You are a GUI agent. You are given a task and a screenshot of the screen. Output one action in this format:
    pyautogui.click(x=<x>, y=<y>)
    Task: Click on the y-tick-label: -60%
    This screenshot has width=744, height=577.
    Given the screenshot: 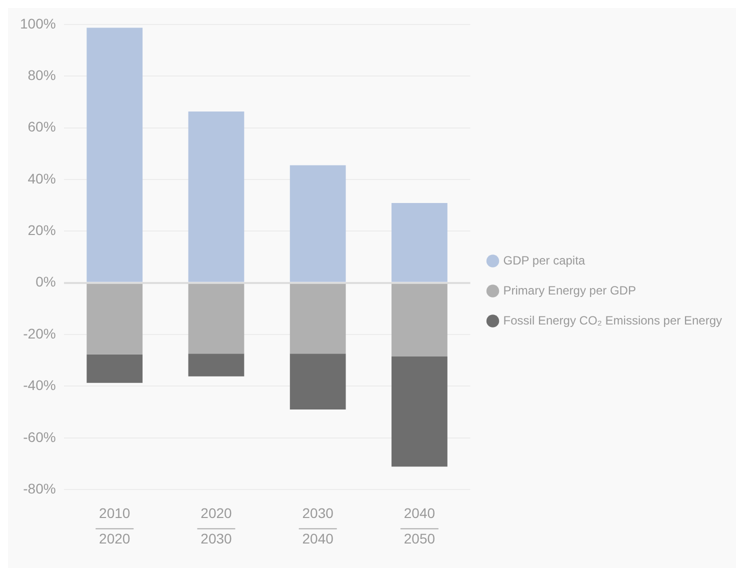 What is the action you would take?
    pyautogui.click(x=39, y=436)
    